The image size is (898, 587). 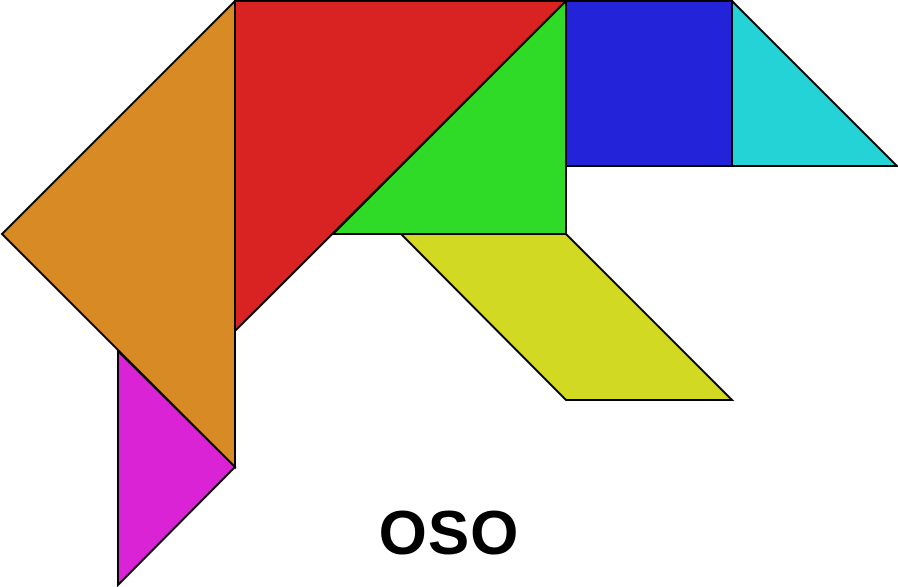 I want to click on piece-square-blue, so click(x=649, y=83).